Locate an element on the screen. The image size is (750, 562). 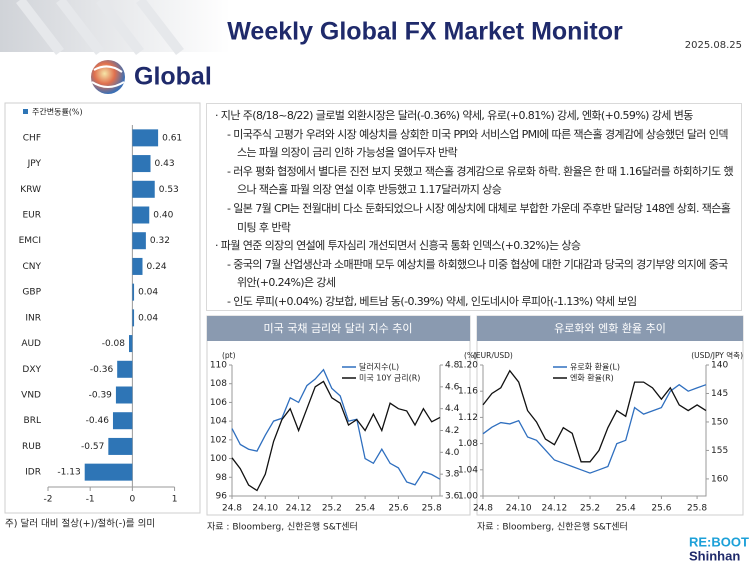
value-label: 0.24 is located at coordinates (157, 267).